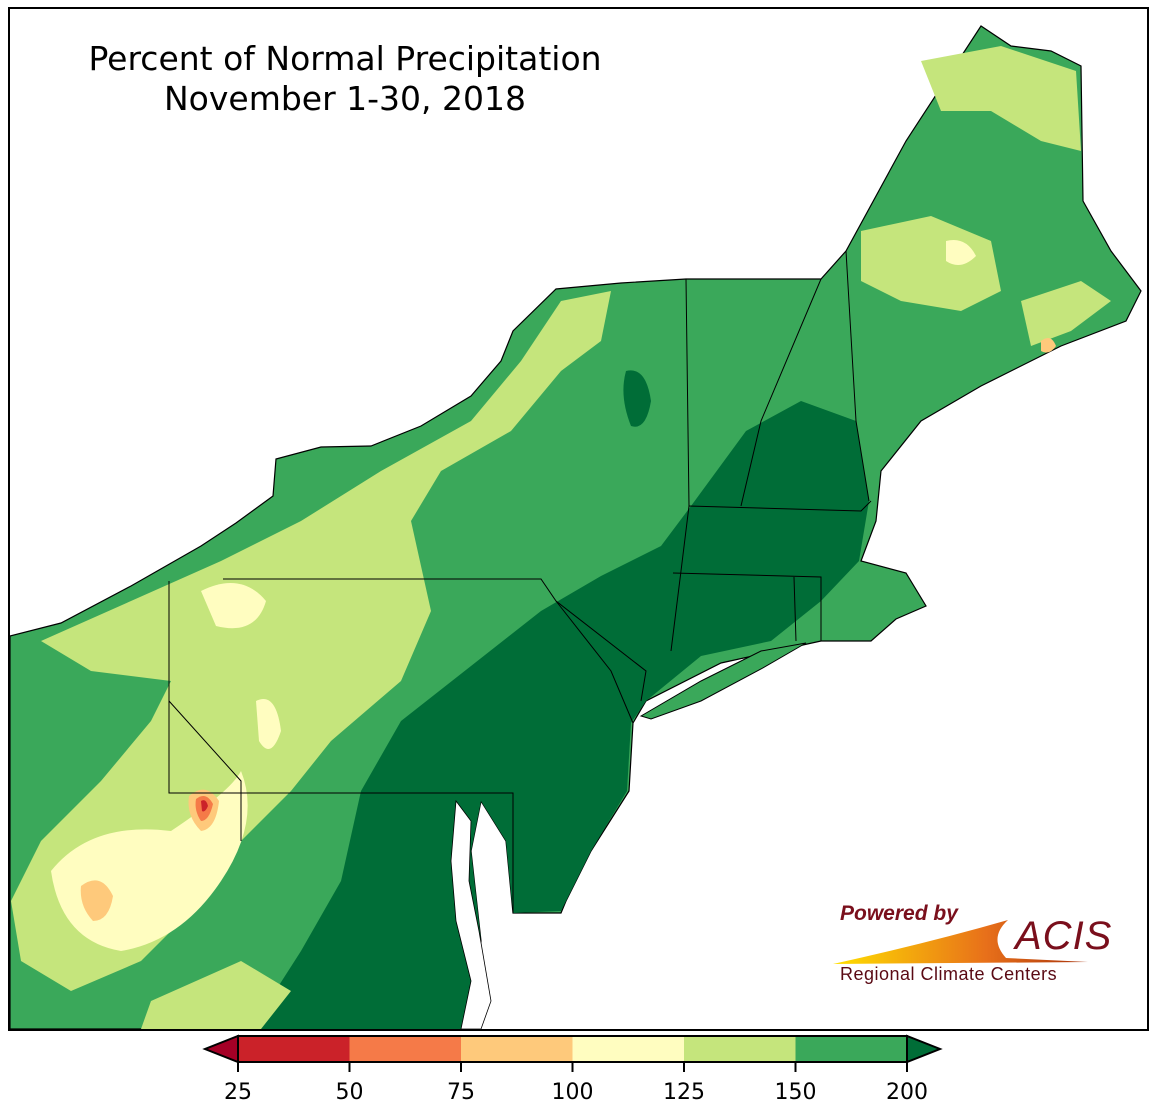 This screenshot has width=1153, height=1112. I want to click on map-title: Percent of Normal Precipitation, so click(345, 58).